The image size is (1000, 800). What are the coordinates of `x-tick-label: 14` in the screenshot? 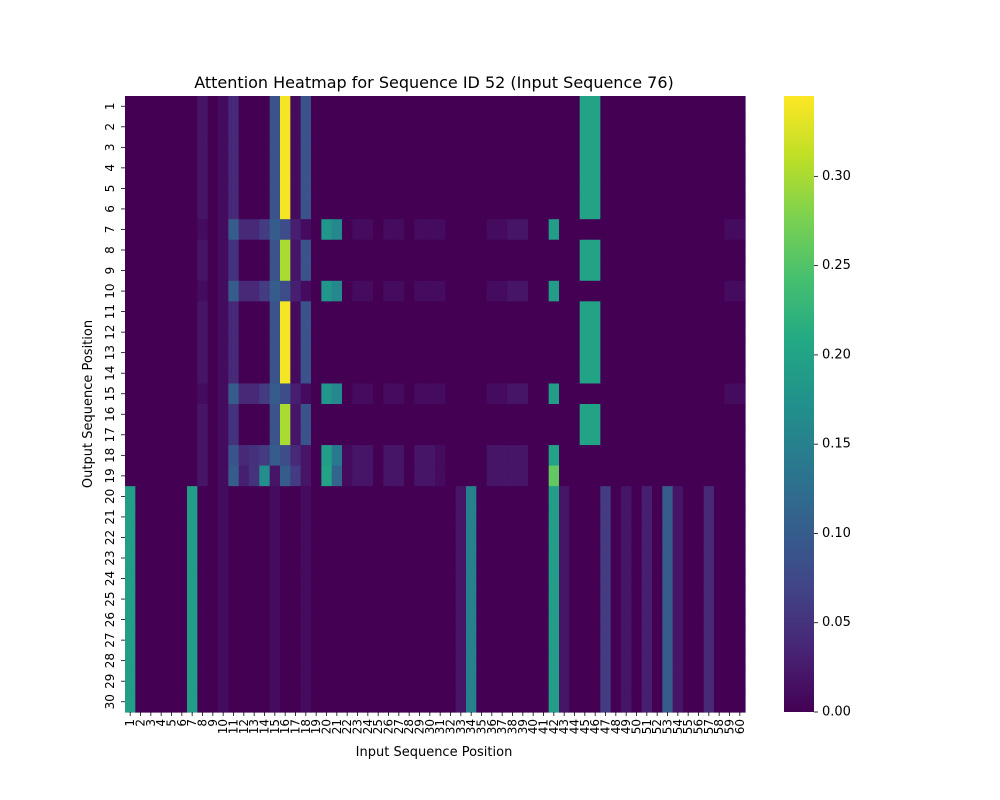 It's located at (265, 726).